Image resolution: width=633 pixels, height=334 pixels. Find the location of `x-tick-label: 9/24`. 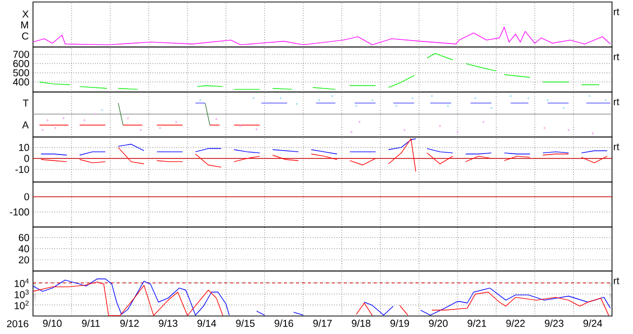

x-tick-label: 9/24 is located at coordinates (592, 323).